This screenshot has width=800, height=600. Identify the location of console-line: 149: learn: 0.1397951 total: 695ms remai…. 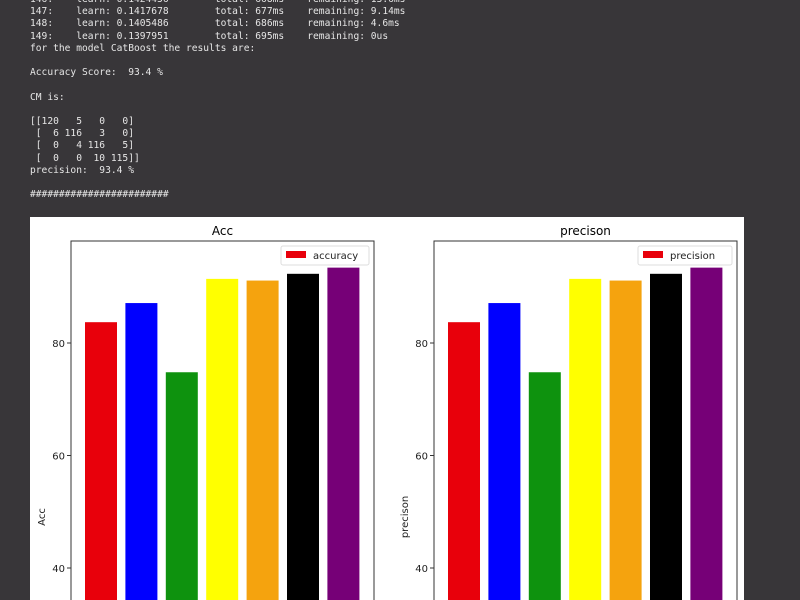
(209, 36).